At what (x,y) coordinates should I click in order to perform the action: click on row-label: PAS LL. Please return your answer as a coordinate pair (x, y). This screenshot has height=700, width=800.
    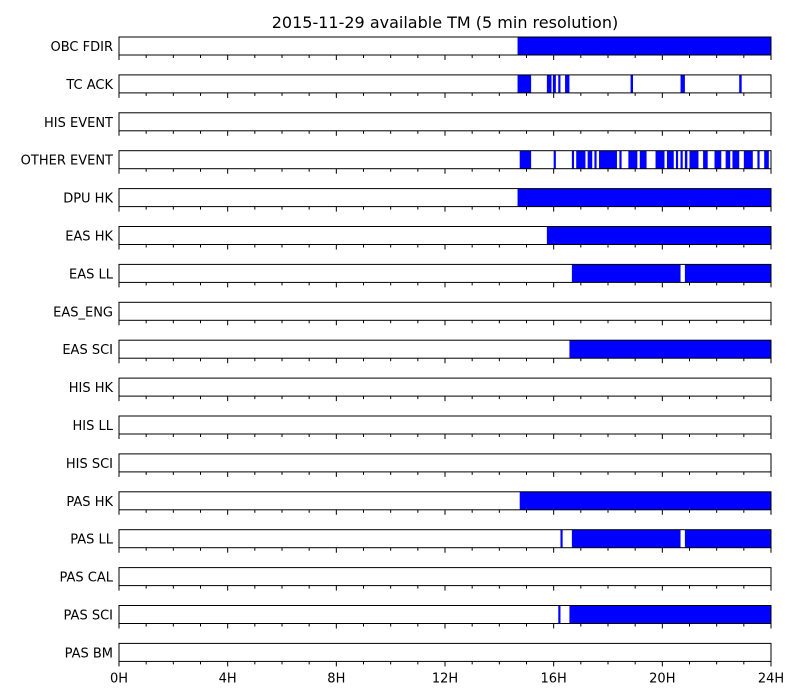
    Looking at the image, I should click on (92, 540).